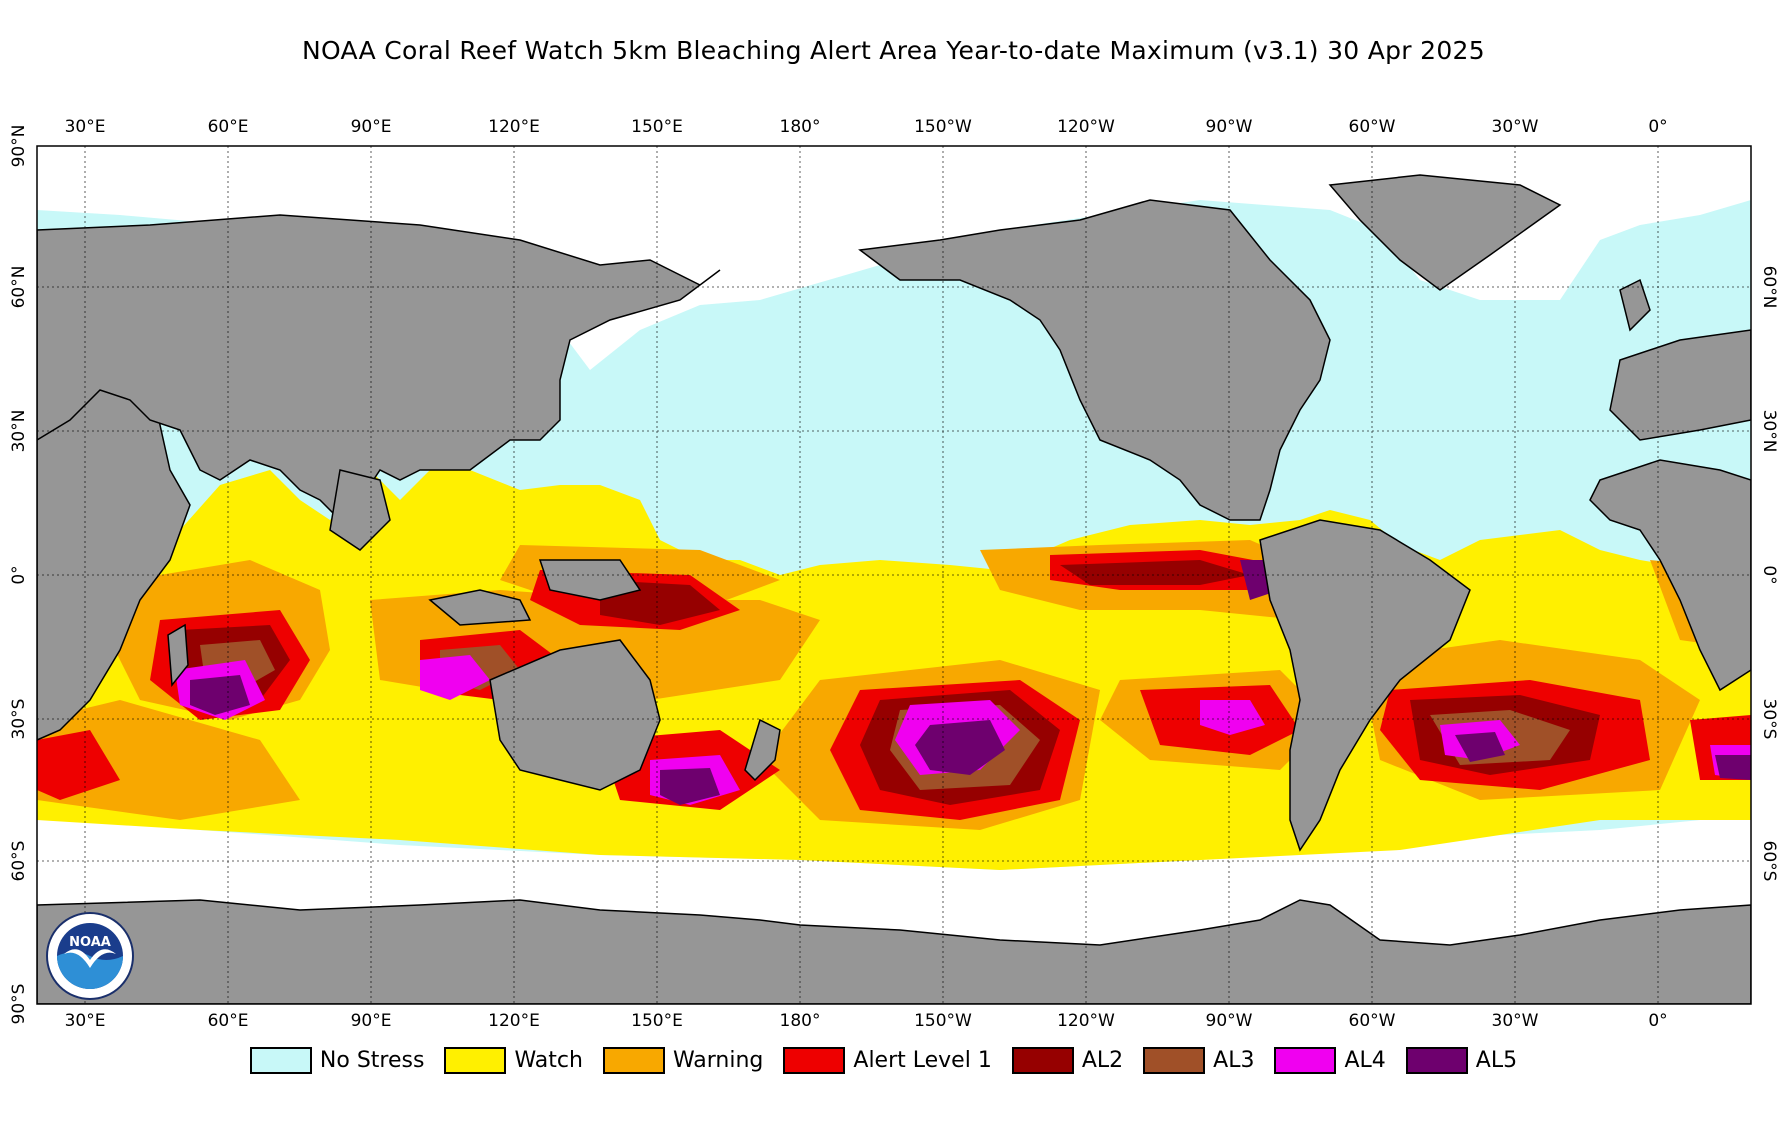  Describe the element at coordinates (1769, 861) in the screenshot. I see `lat-label-right: 60°S` at that location.